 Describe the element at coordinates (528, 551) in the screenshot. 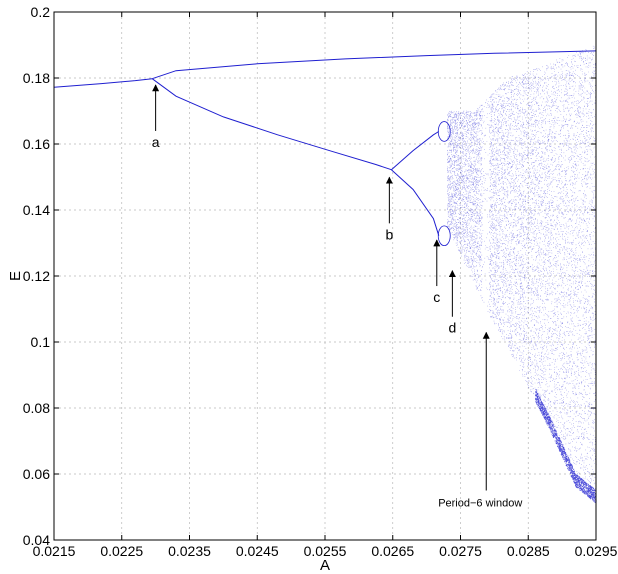

I see `x-tick-label: 0.0285` at that location.